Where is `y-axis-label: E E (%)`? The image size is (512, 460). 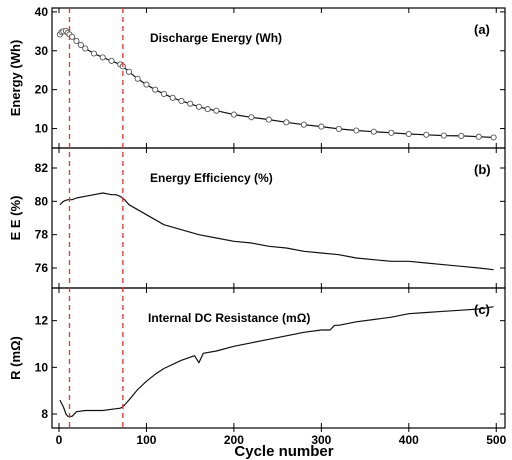
y-axis-label: E E (%) is located at coordinates (15, 218).